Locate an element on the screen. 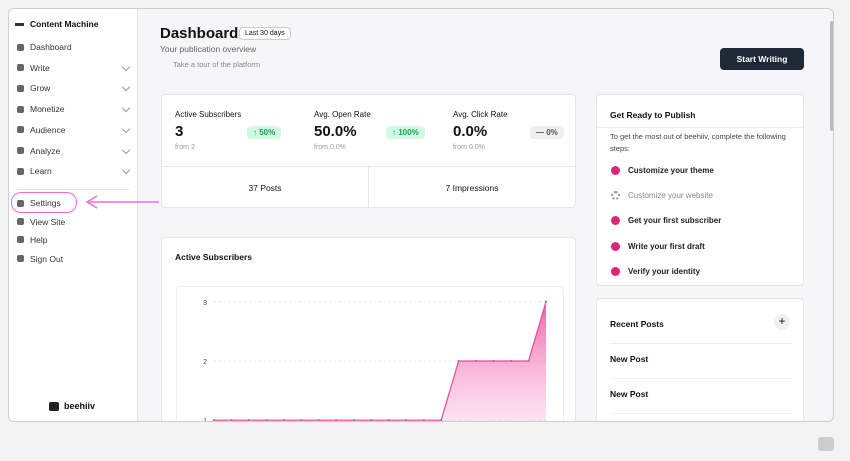 The height and width of the screenshot is (461, 850). nav-label: Write is located at coordinates (40, 67).